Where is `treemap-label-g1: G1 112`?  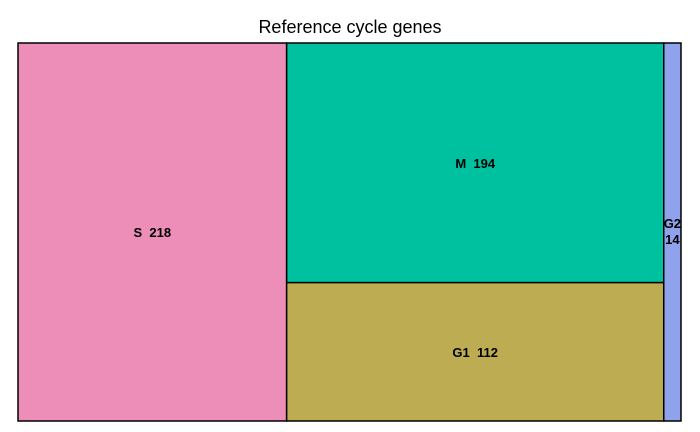
treemap-label-g1: G1 112 is located at coordinates (475, 352).